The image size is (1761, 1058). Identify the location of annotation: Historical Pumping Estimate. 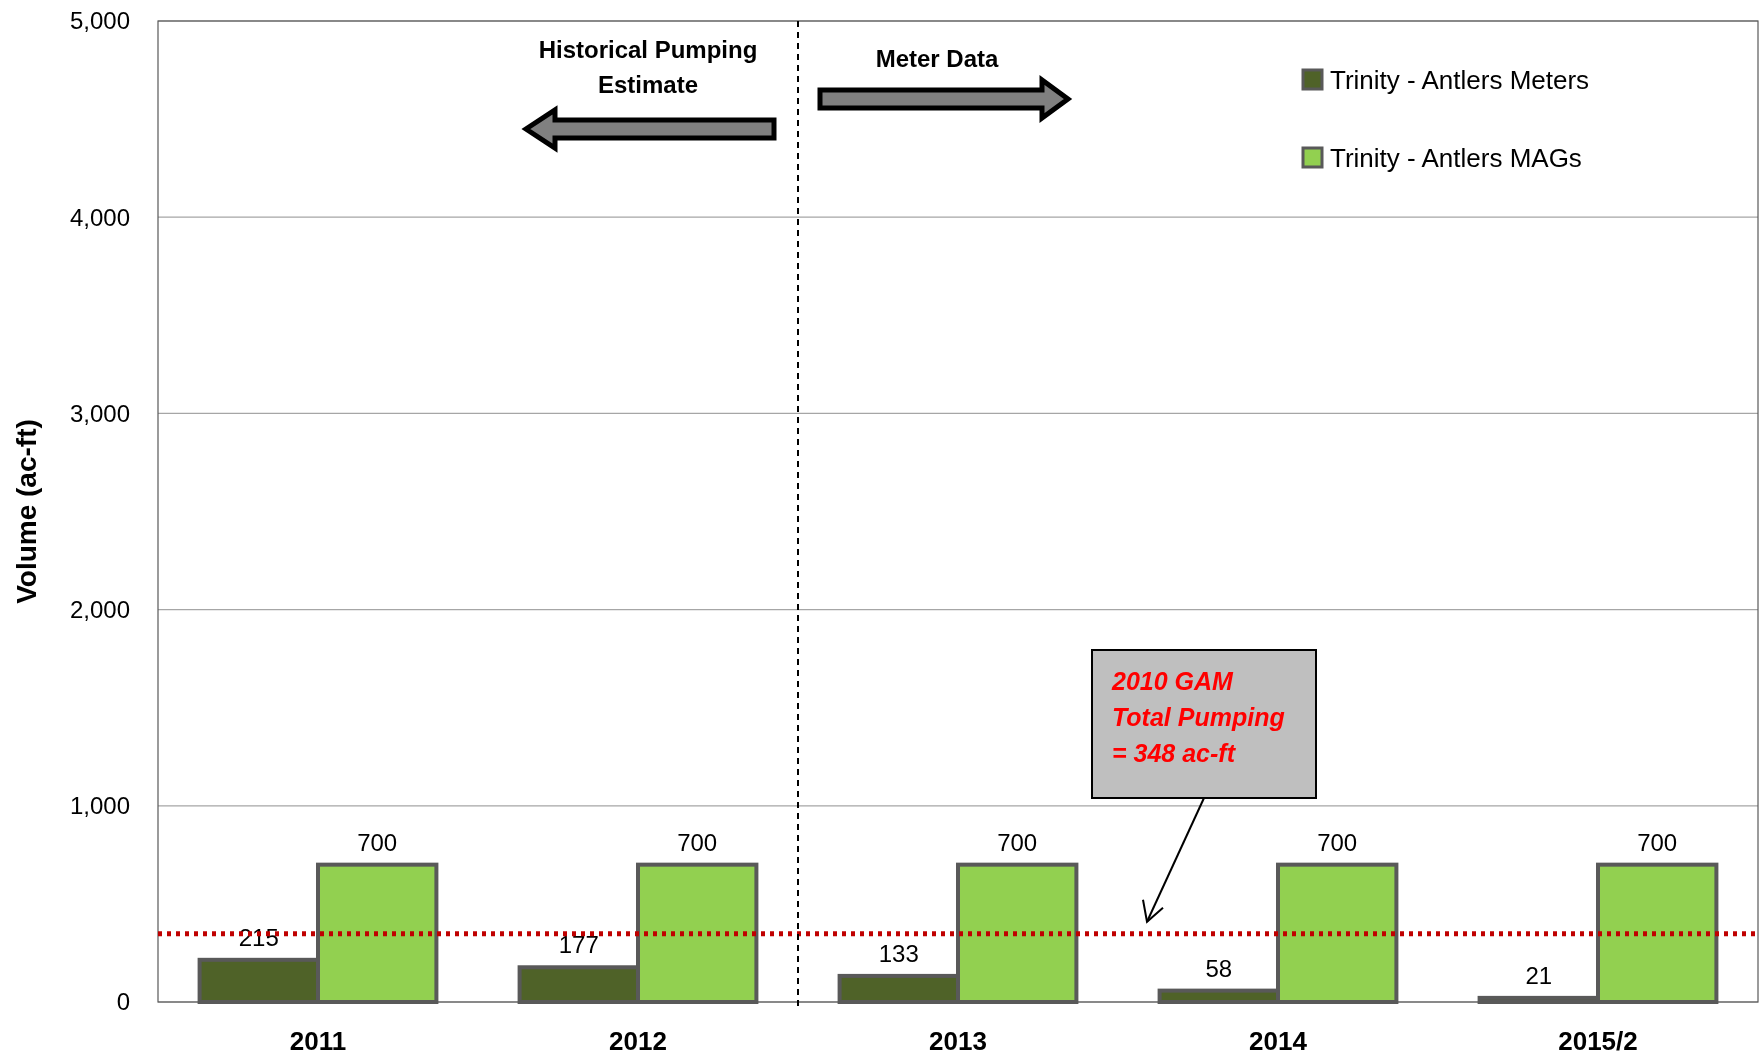
(648, 67).